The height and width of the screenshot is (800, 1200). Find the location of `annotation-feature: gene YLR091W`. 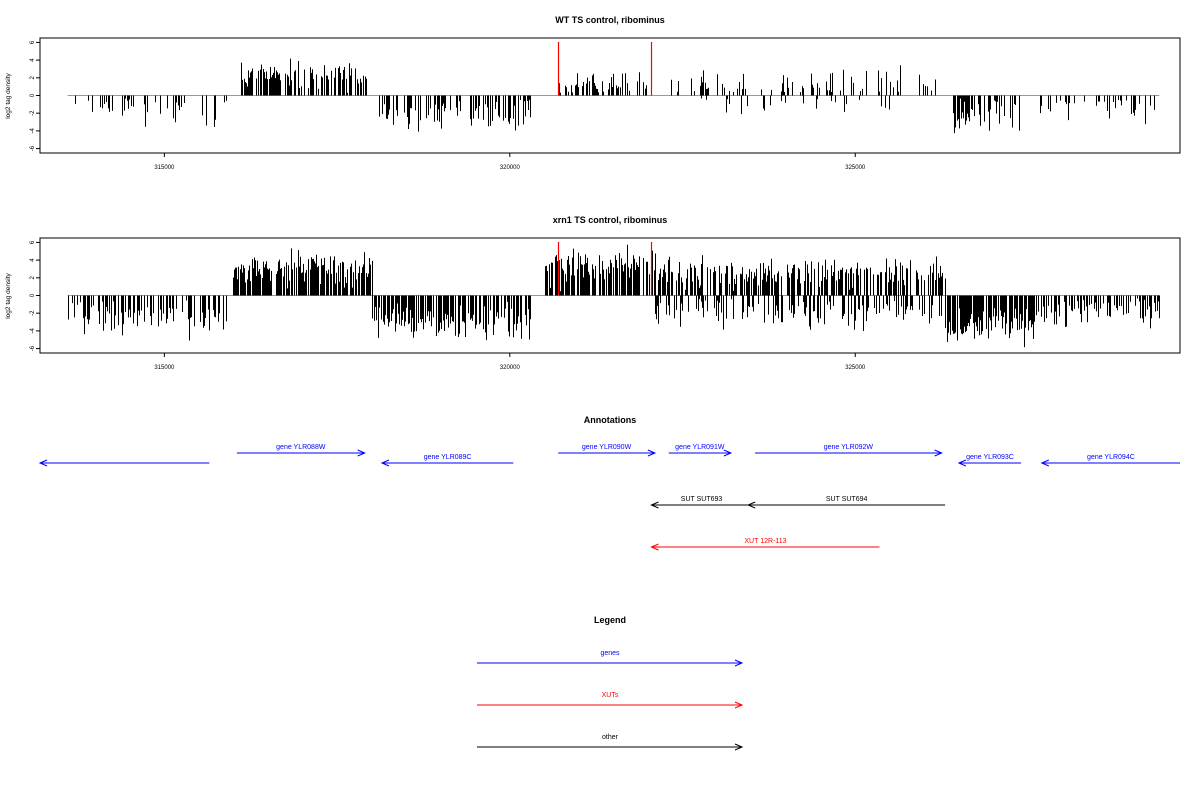

annotation-feature: gene YLR091W is located at coordinates (700, 450).